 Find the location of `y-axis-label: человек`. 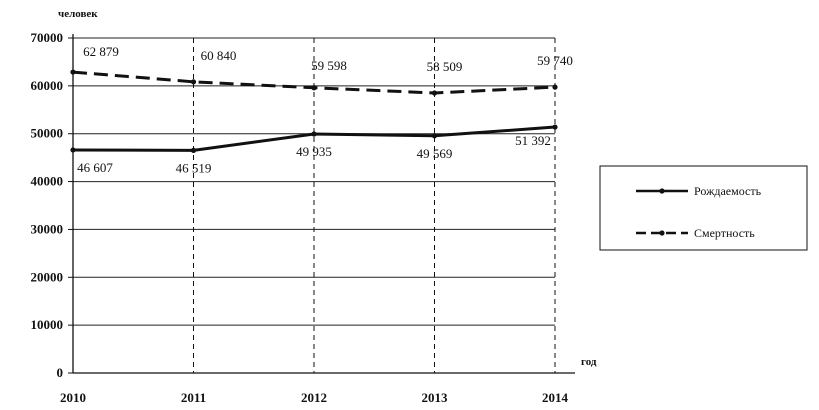

y-axis-label: человек is located at coordinates (78, 14).